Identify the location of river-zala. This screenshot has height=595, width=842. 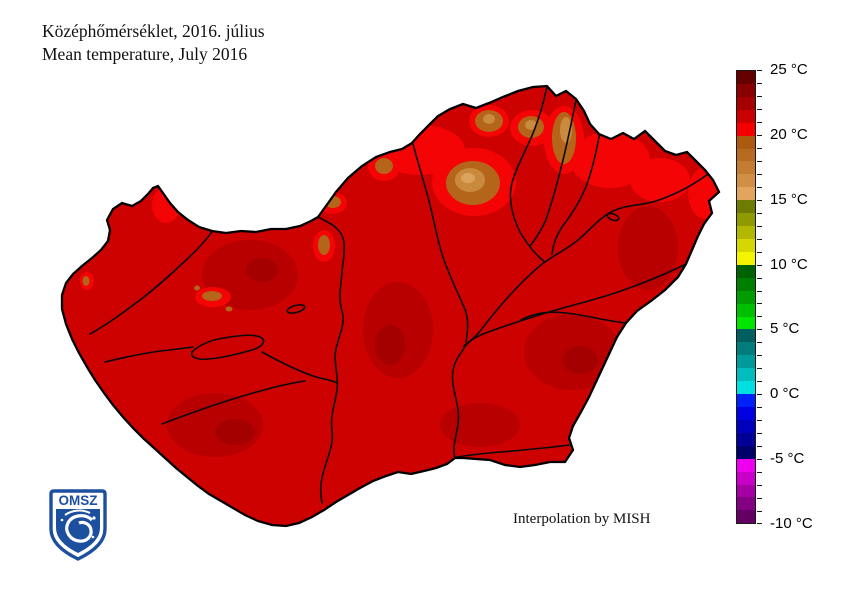
(149, 354).